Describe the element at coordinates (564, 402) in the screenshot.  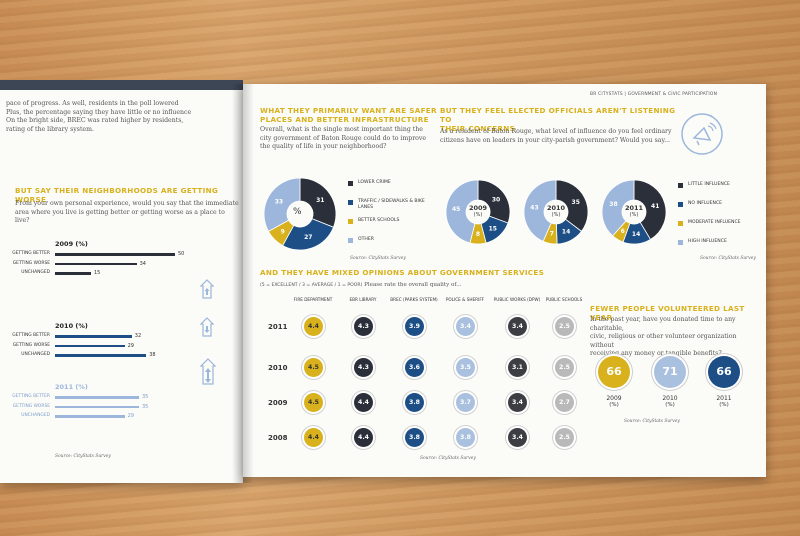
I see `rating-circle: 2.7` at that location.